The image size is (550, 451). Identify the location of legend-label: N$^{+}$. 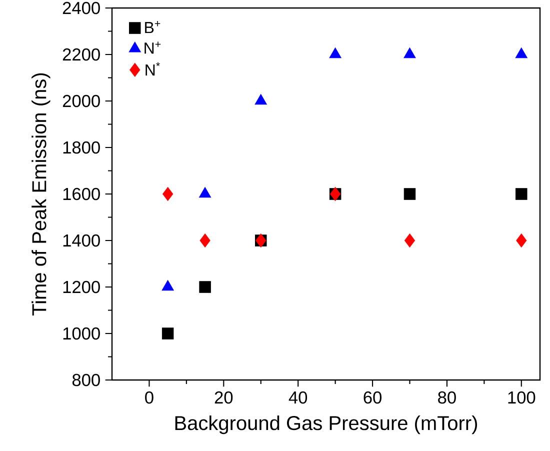
(152, 48).